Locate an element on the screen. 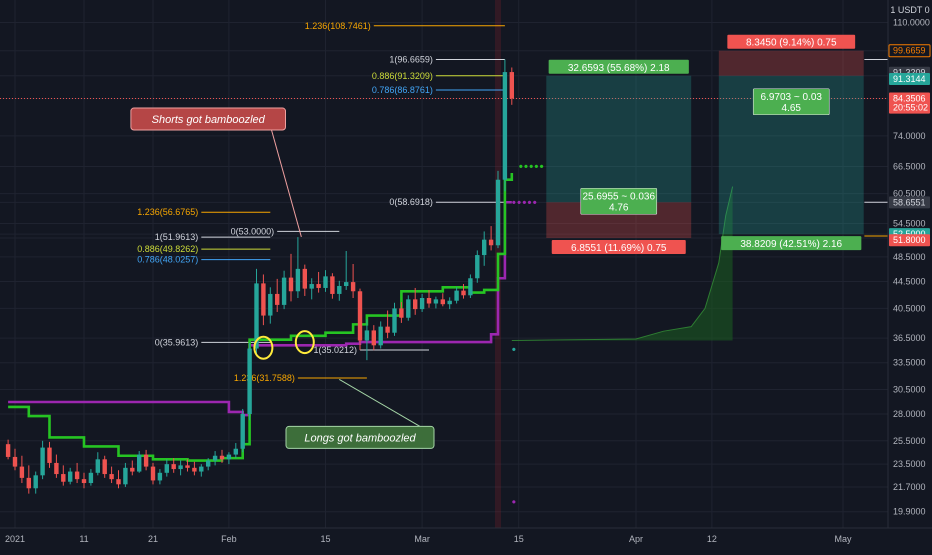 The width and height of the screenshot is (932, 555). time-tick-label: Apr is located at coordinates (636, 539).